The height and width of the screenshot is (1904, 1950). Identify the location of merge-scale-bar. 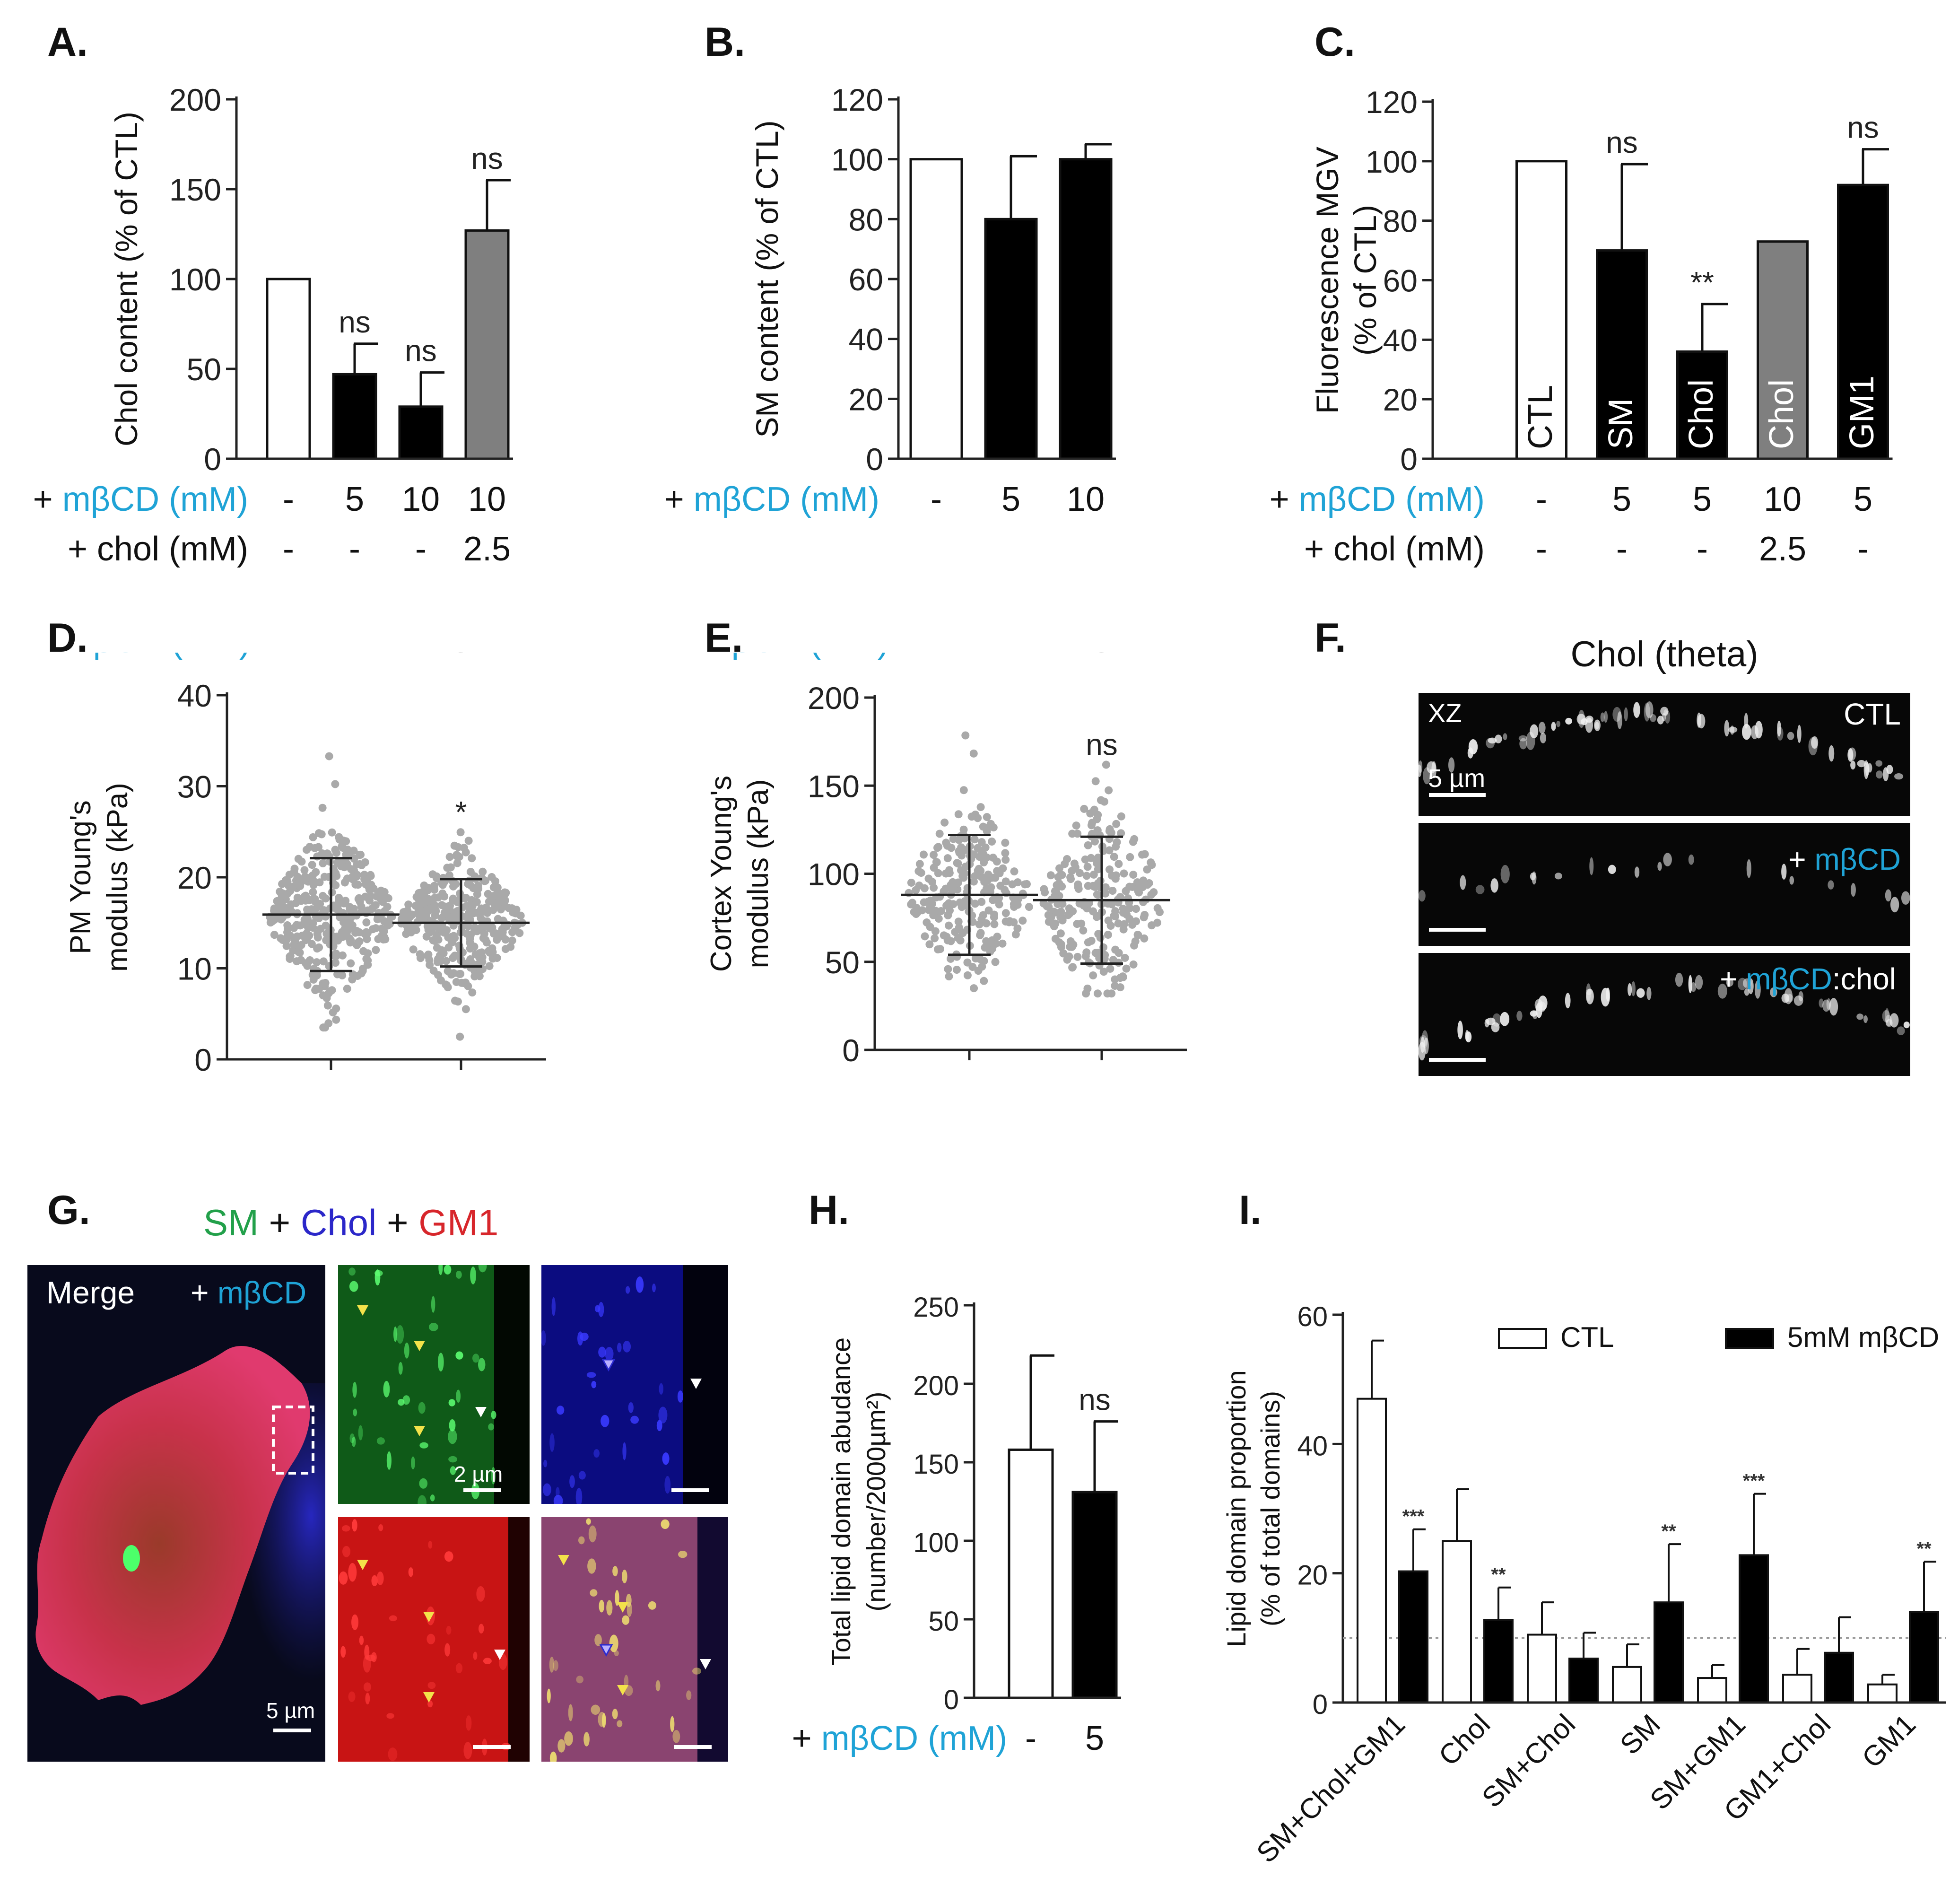
(292, 1730).